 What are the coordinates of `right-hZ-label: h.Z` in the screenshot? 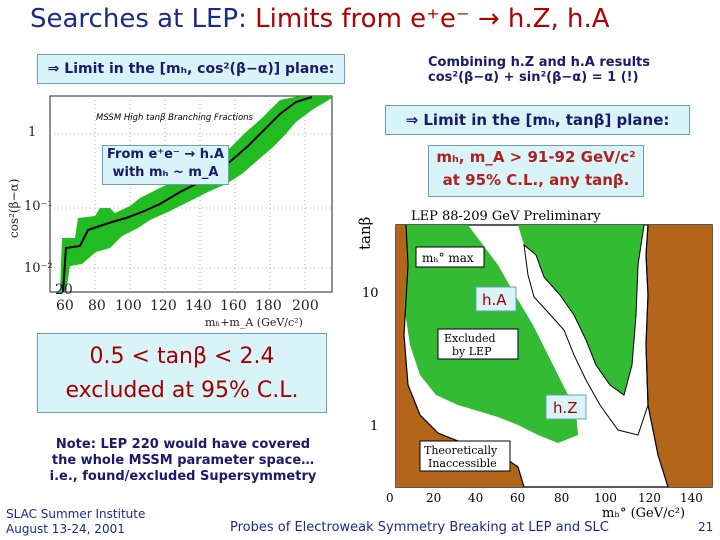 It's located at (565, 408).